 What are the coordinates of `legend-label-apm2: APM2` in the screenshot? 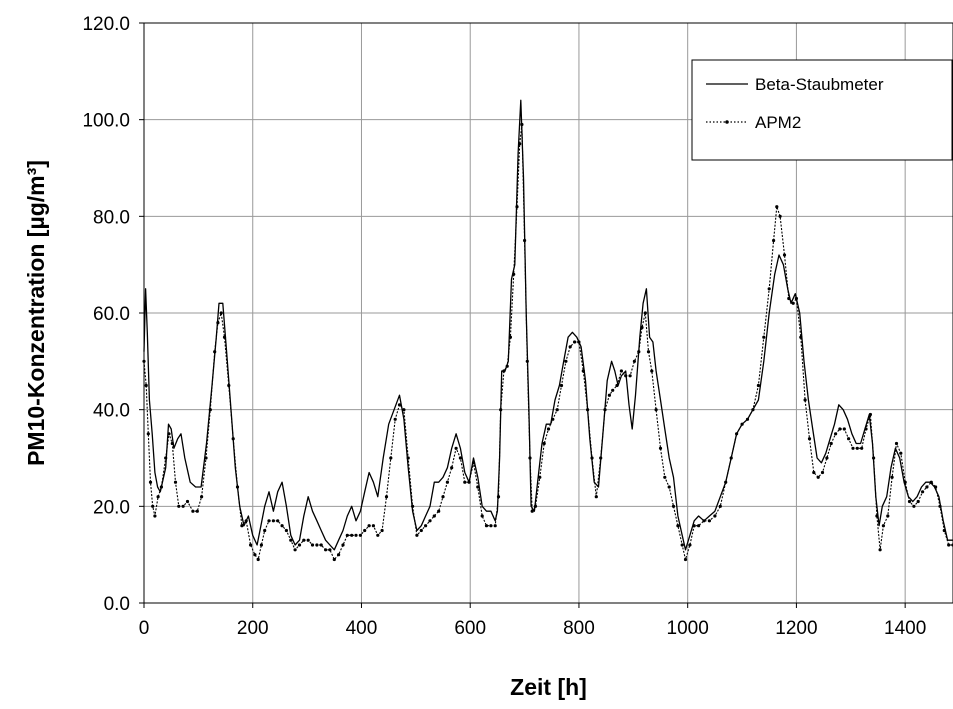 It's located at (778, 122).